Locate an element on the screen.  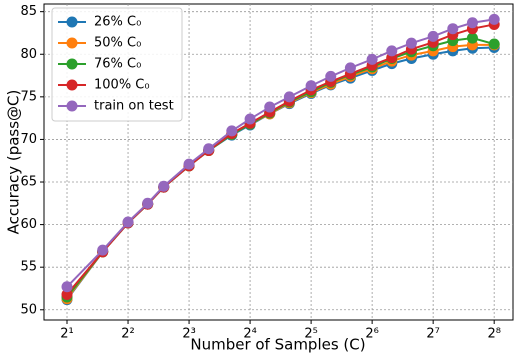
legend-box is located at coordinates (117, 64).